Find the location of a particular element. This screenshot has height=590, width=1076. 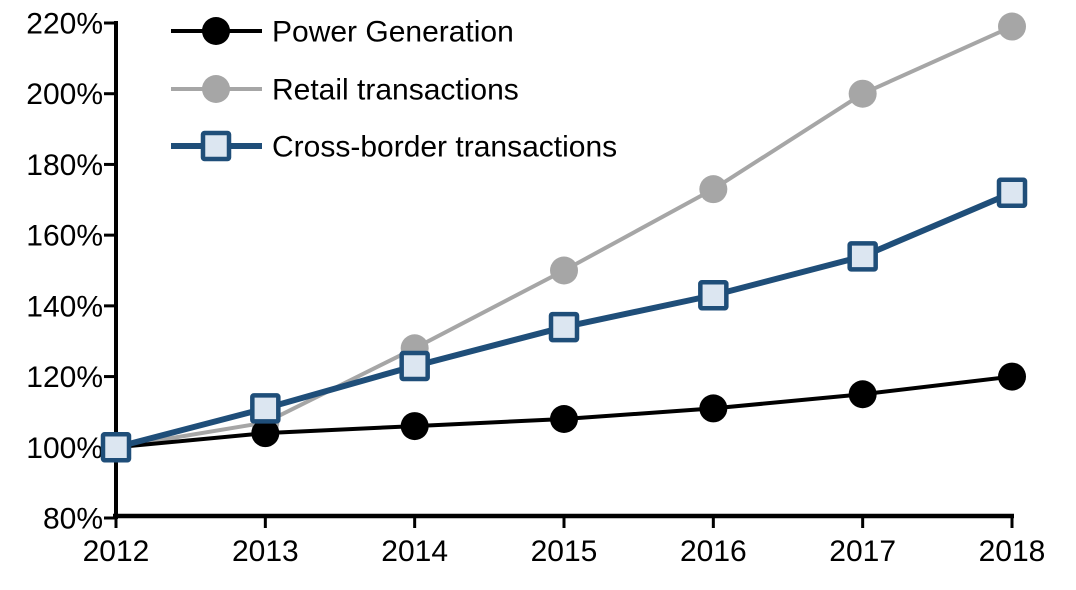

x-axis-label: 2012 is located at coordinates (116, 551).